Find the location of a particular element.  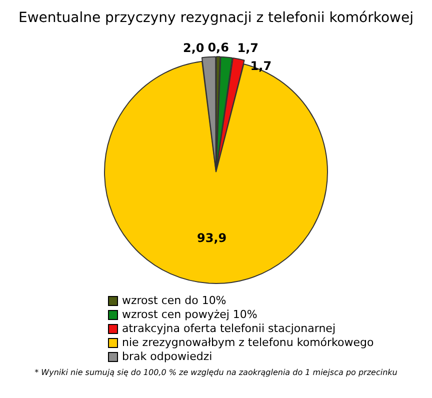

legend-label: atrakcyjna oferta telefonii stacjonarnej is located at coordinates (229, 329).